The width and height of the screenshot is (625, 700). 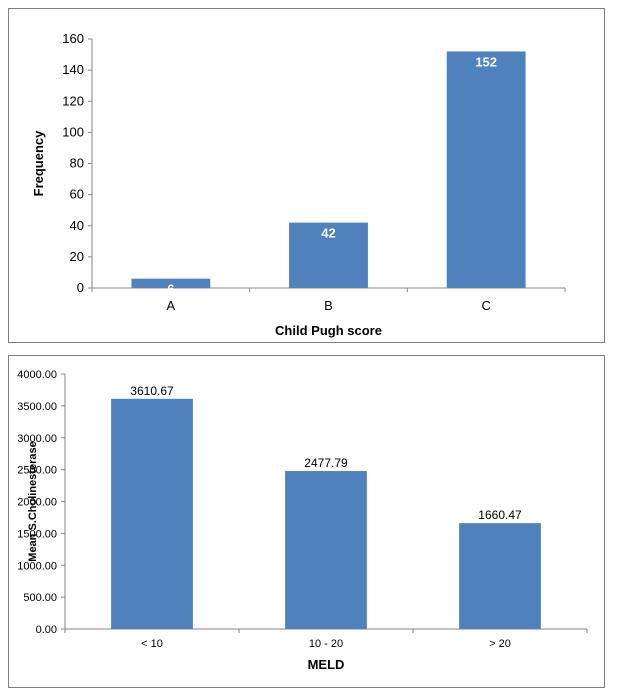 What do you see at coordinates (326, 664) in the screenshot?
I see `meld-x-axis-title: MELD` at bounding box center [326, 664].